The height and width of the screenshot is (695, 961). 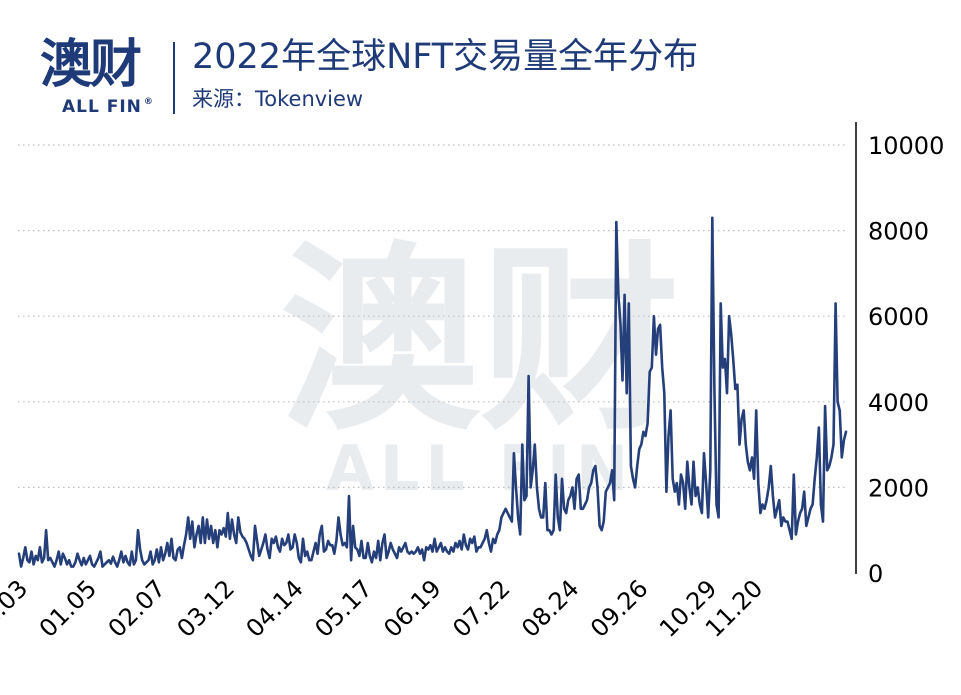 I want to click on watermark-chinese: 澳财, so click(x=480, y=341).